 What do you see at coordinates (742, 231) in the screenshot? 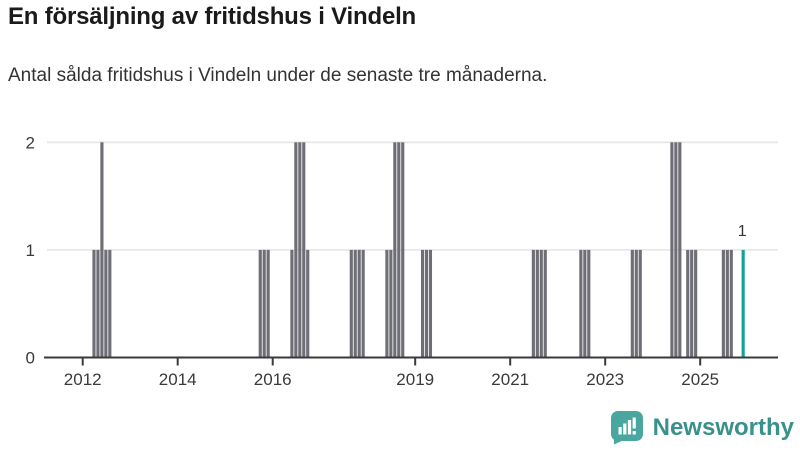
I see `latest-value-annotation: 1` at bounding box center [742, 231].